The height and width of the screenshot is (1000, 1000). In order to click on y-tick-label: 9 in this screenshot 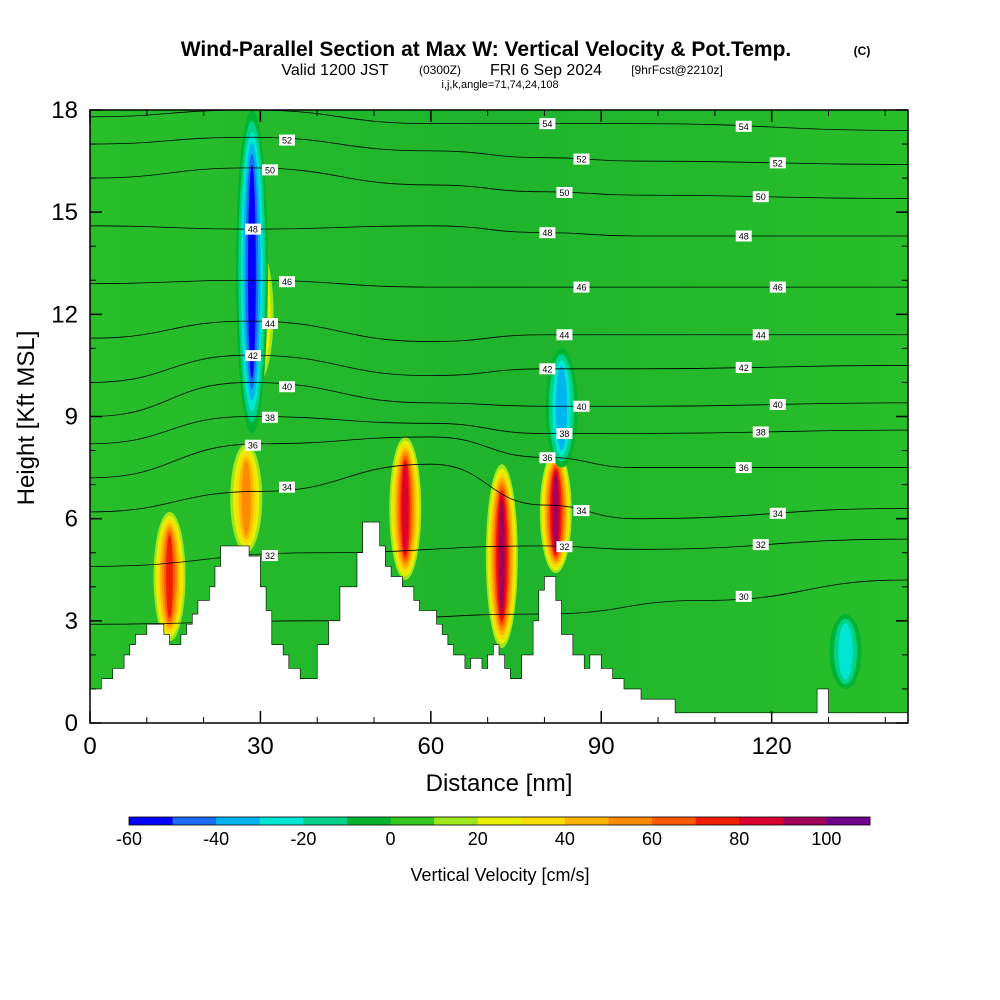, I will do `click(71, 417)`.